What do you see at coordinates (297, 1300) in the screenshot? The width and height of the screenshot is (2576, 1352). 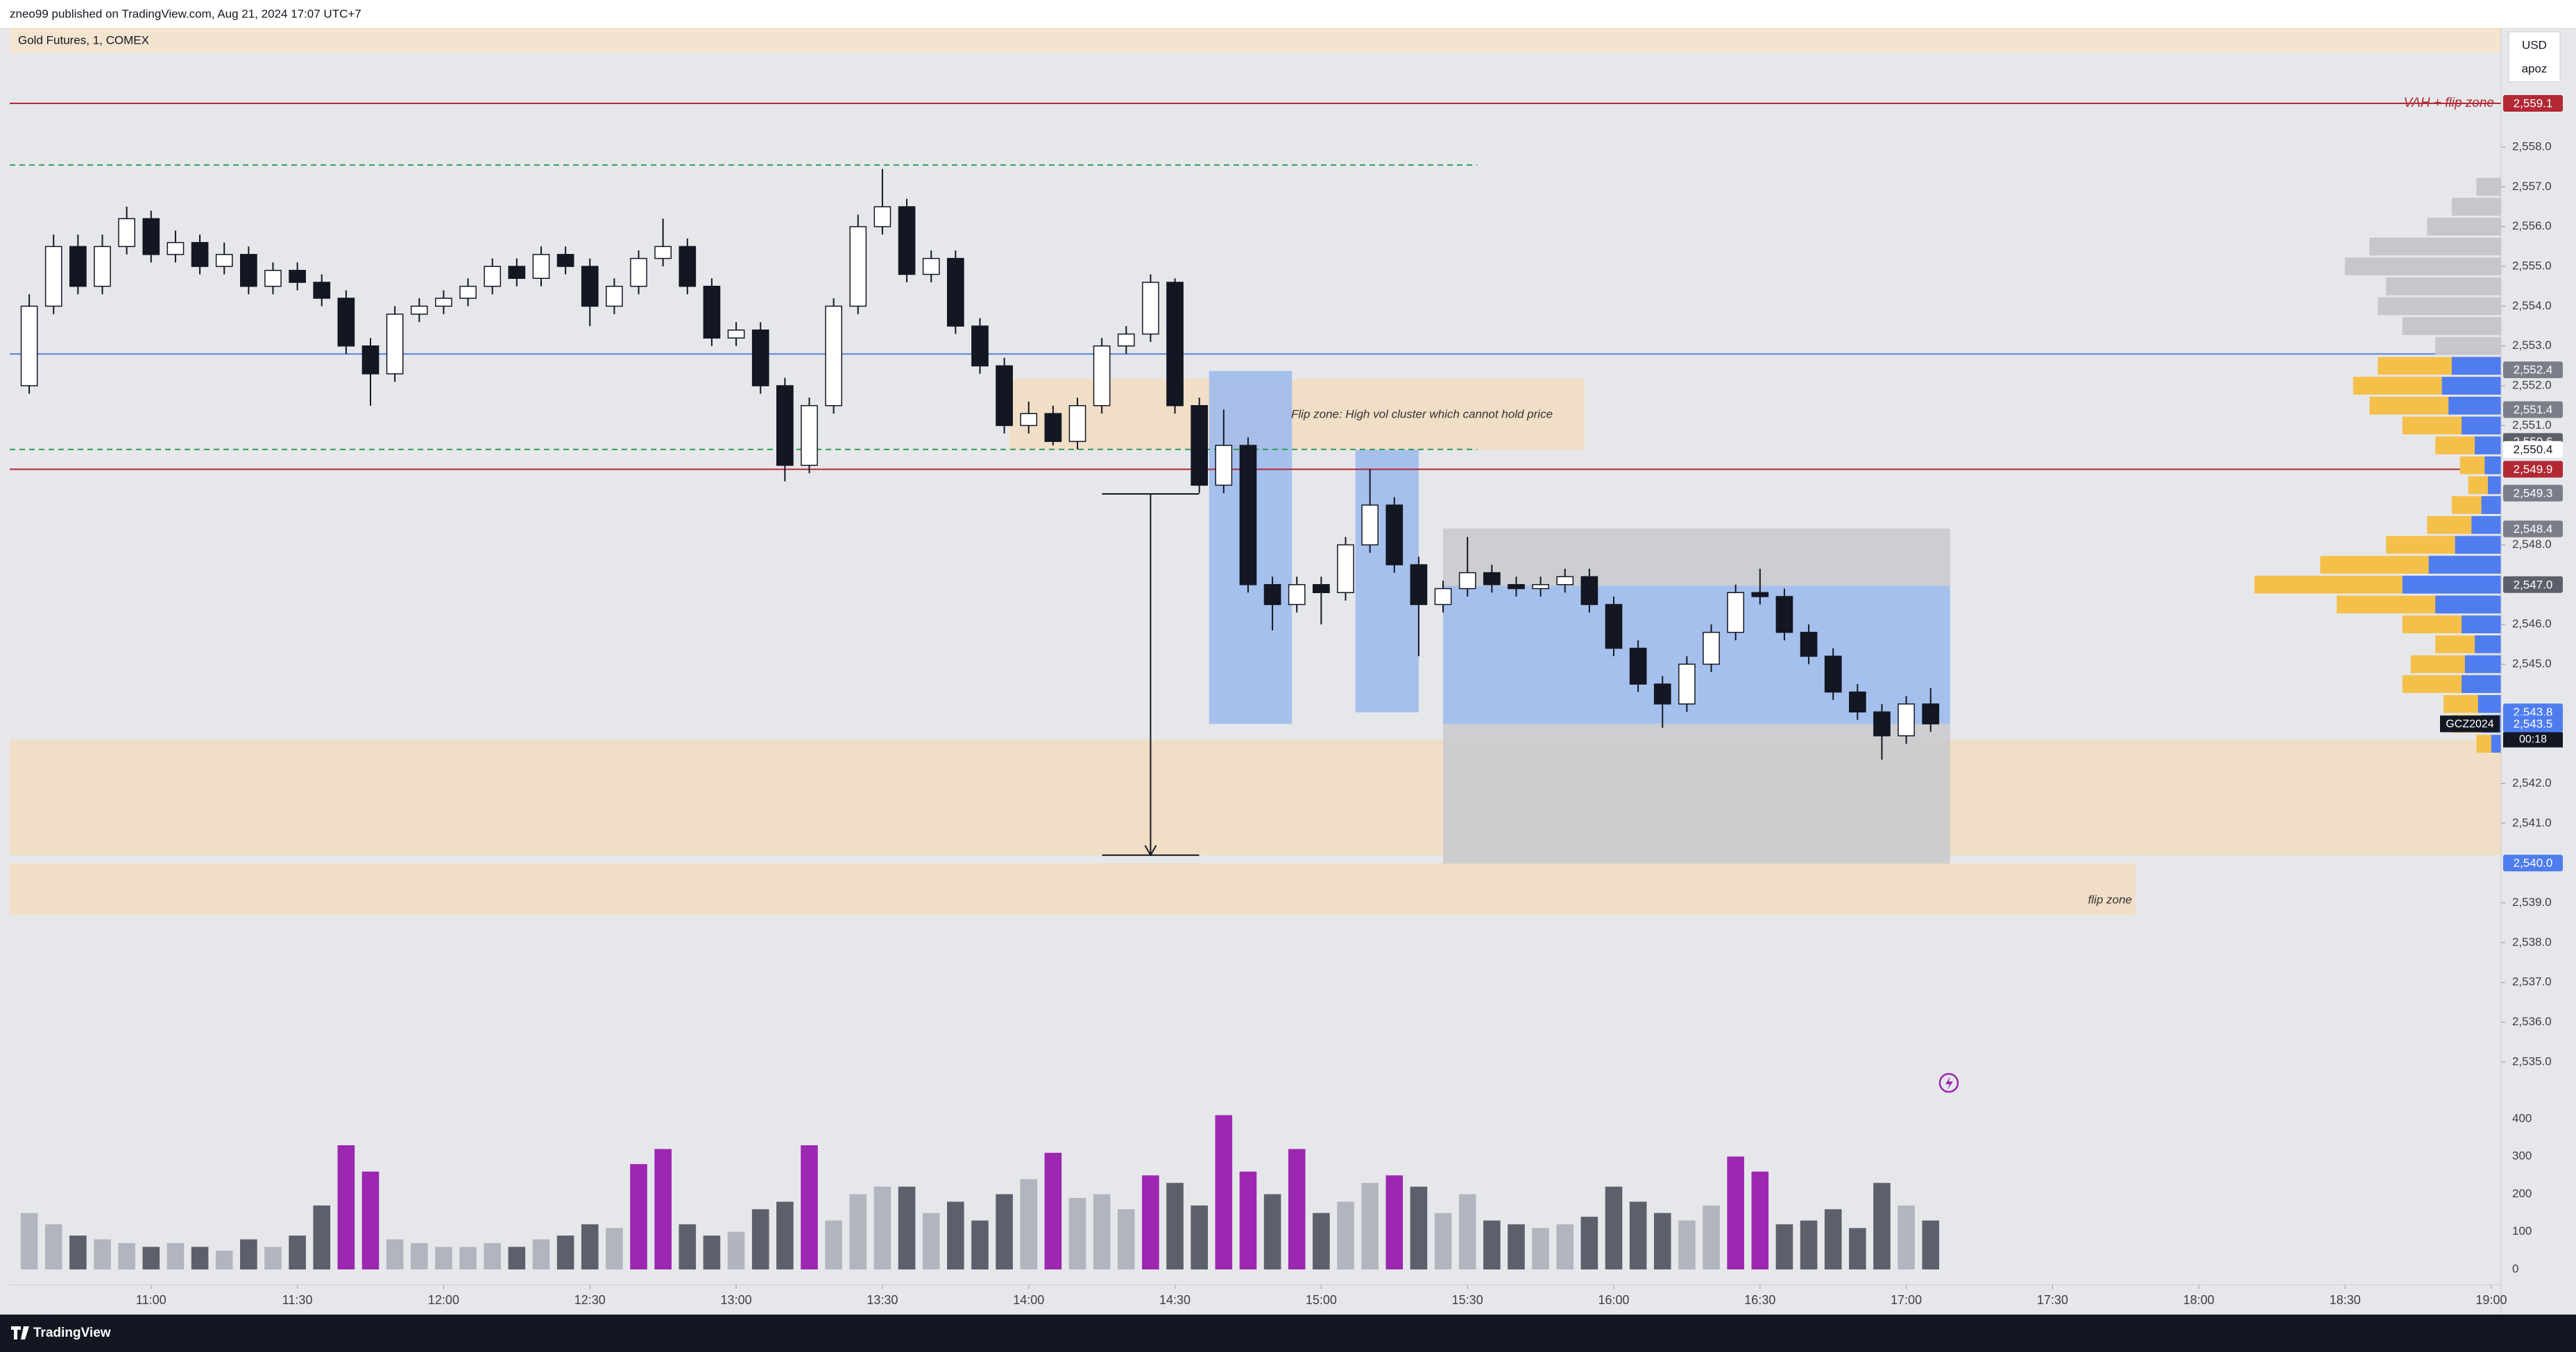 I see `x-tick-label: 11:30` at bounding box center [297, 1300].